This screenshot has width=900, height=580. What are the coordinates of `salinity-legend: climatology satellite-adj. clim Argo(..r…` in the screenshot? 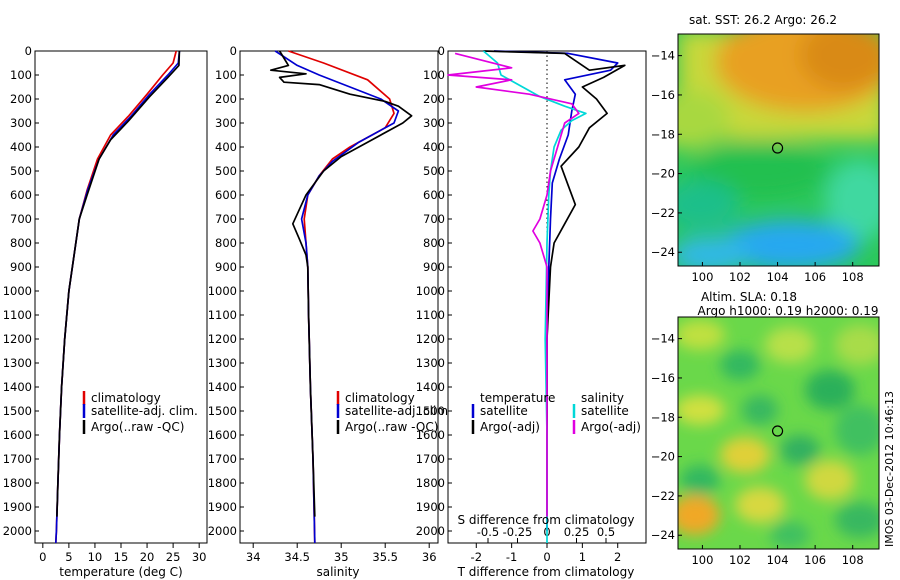 It's located at (392, 412).